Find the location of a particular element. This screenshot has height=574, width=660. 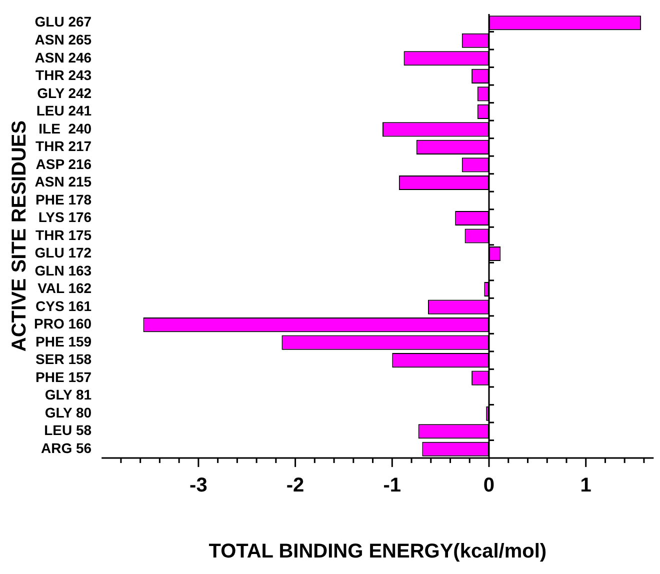

x-tick-label: -1 is located at coordinates (392, 485).